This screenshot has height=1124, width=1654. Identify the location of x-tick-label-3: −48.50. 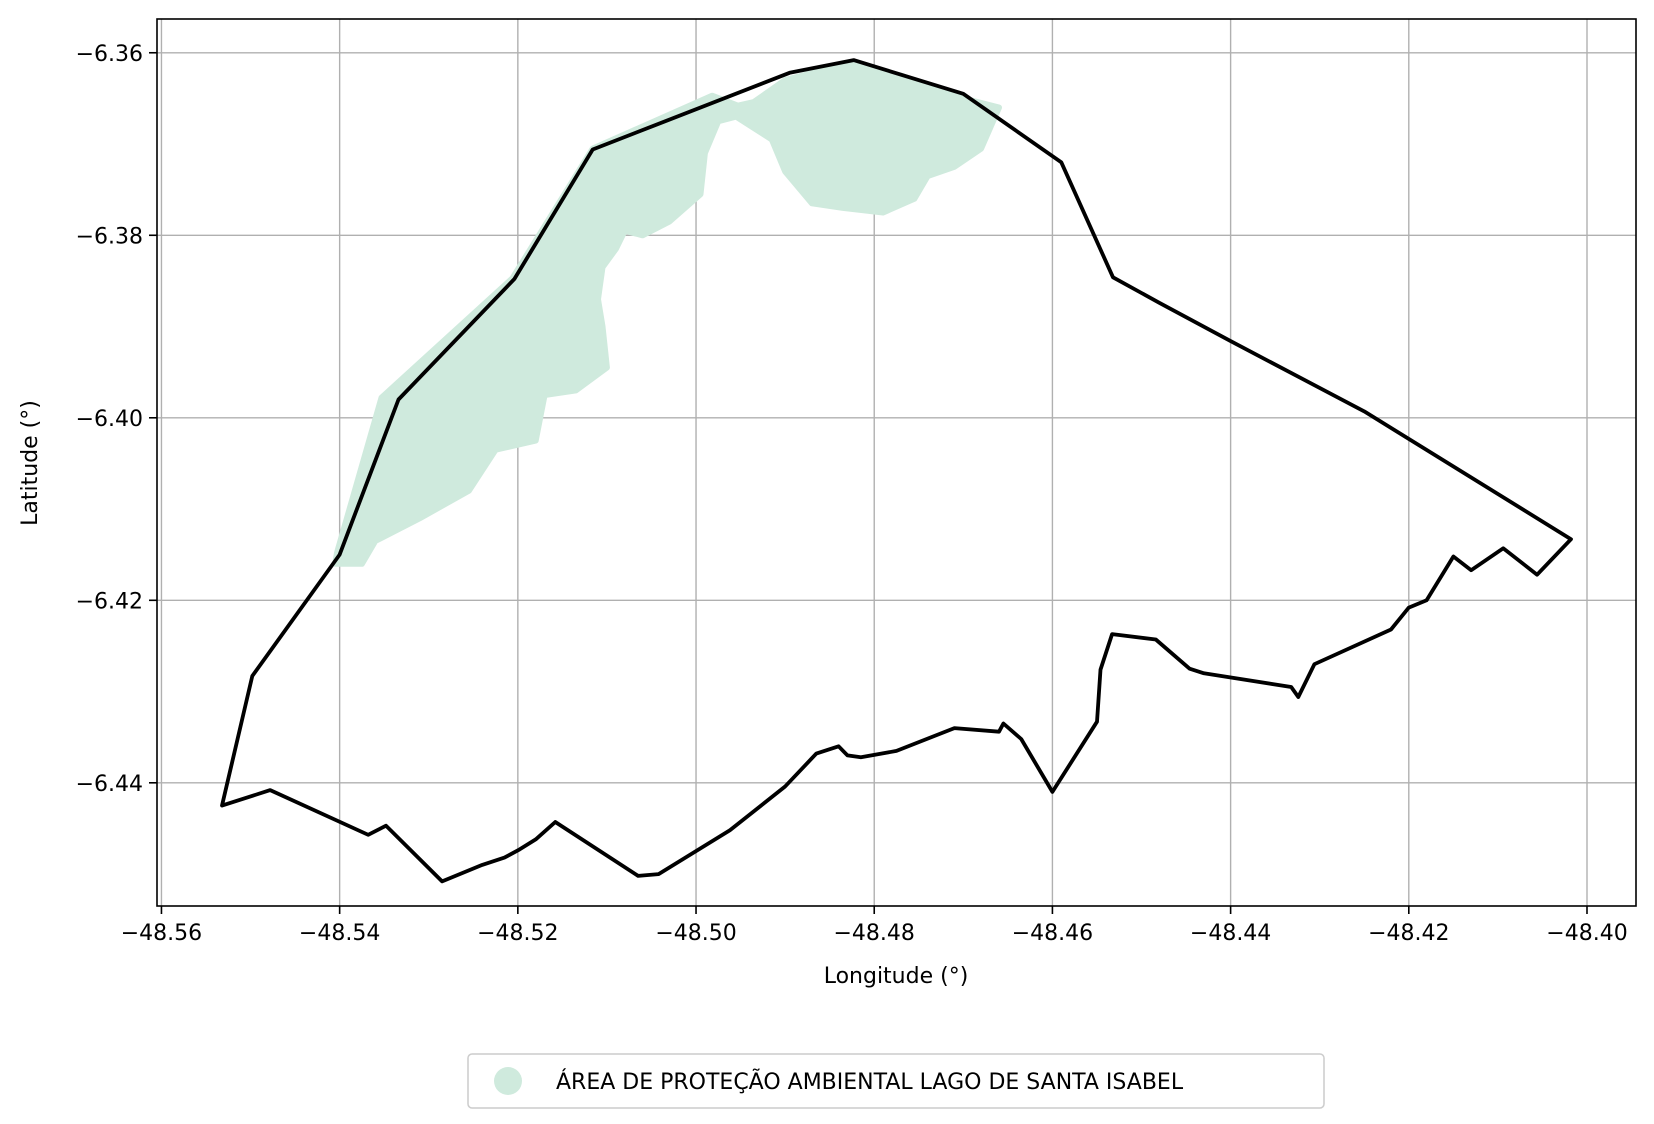
(695, 933).